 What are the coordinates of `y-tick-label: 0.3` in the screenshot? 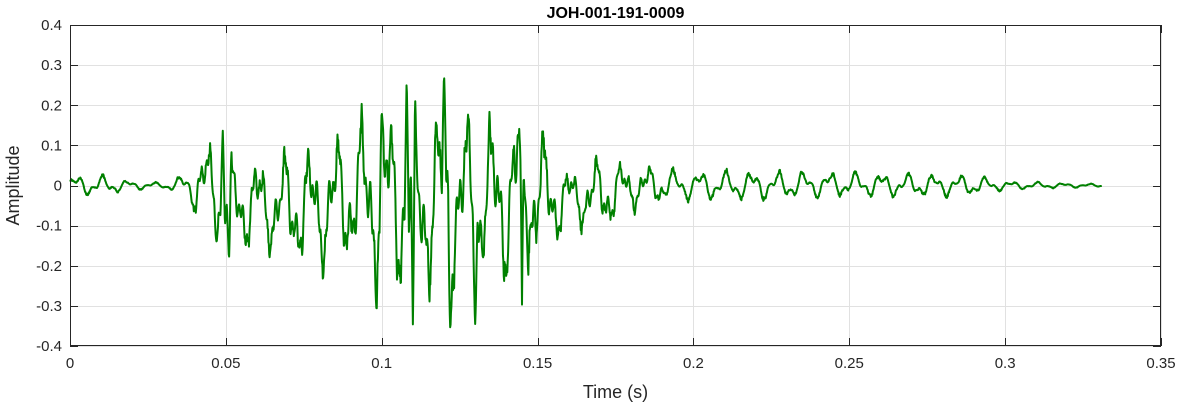 It's located at (51, 65).